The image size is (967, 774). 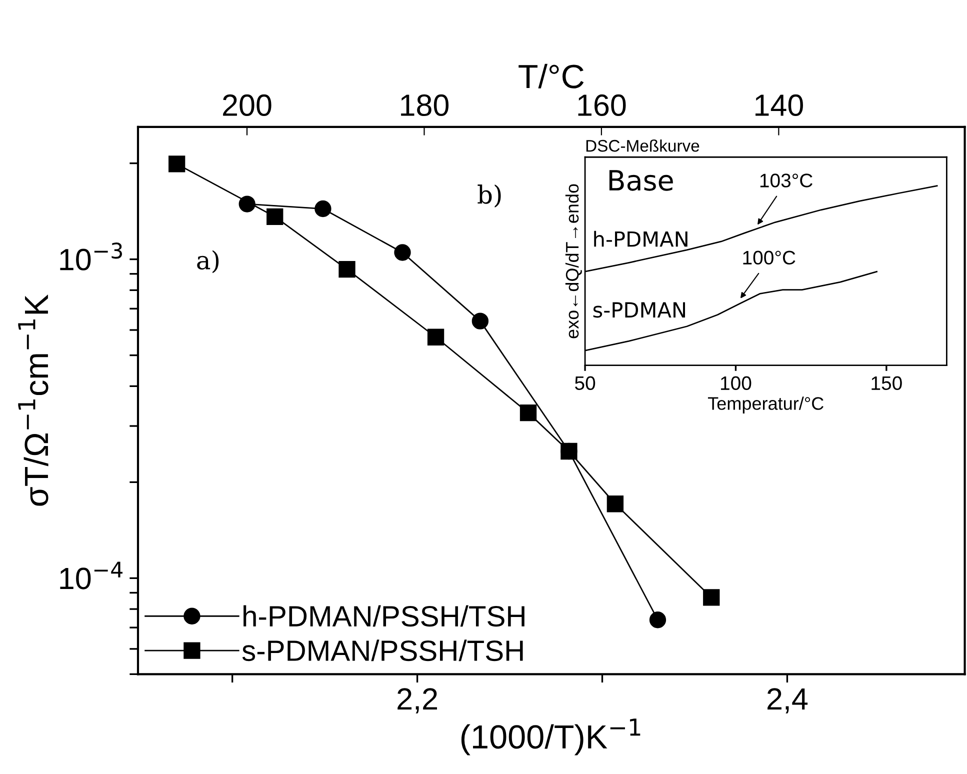 What do you see at coordinates (769, 257) in the screenshot?
I see `annotation: 100°C` at bounding box center [769, 257].